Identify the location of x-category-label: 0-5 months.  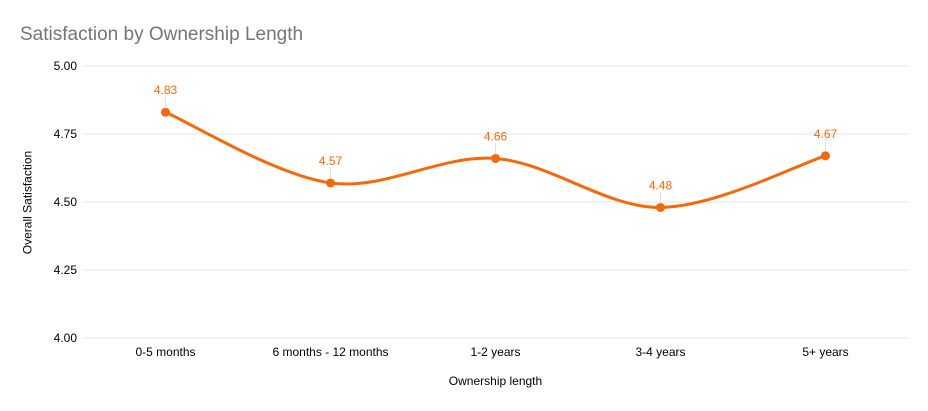
(165, 352).